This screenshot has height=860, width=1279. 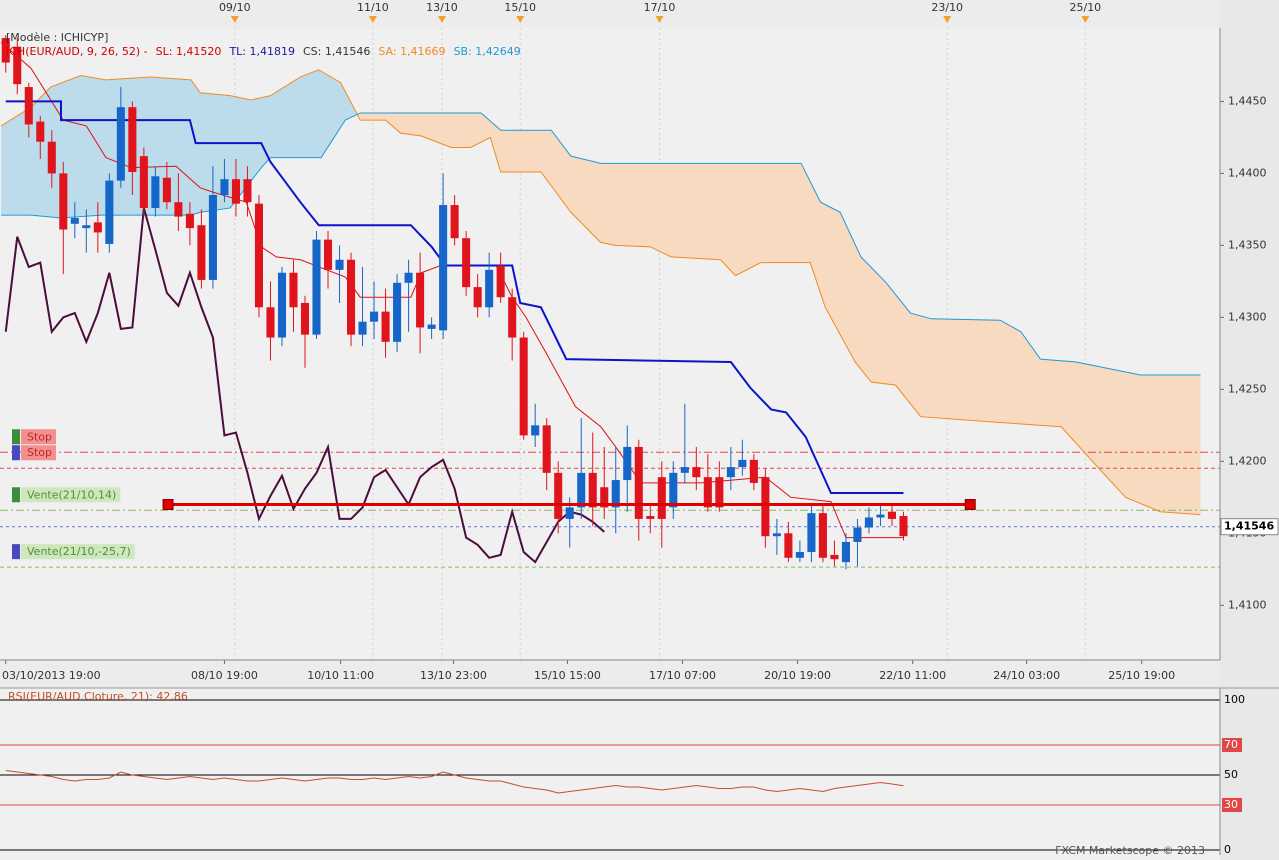 I want to click on x-tick-label: 22/10 11:00, so click(x=912, y=675).